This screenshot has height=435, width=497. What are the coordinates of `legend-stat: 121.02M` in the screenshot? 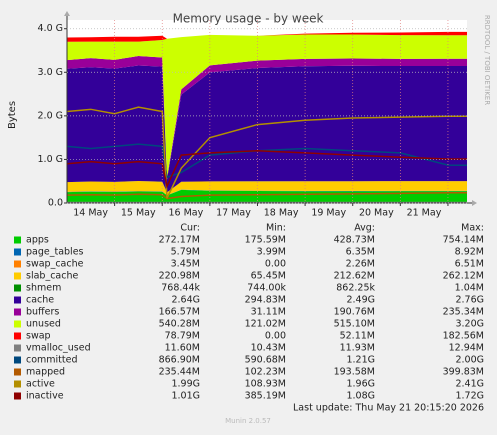 It's located at (265, 324).